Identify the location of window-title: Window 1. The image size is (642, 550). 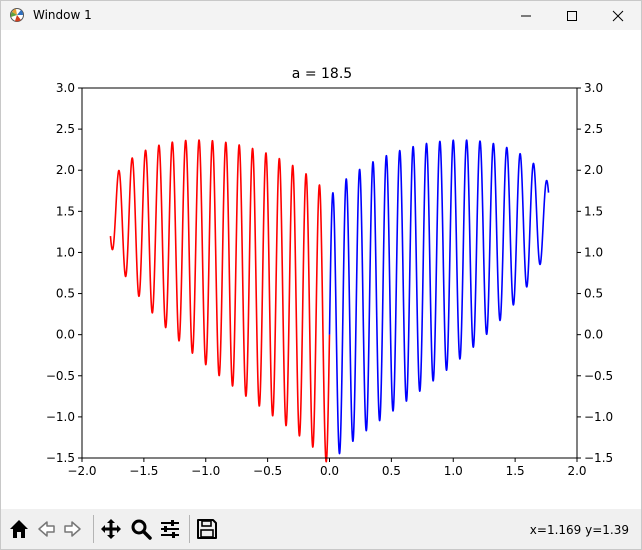
(62, 15).